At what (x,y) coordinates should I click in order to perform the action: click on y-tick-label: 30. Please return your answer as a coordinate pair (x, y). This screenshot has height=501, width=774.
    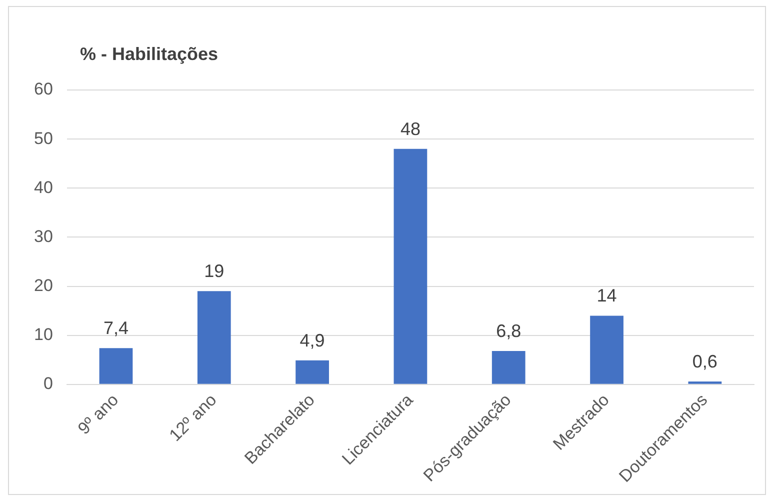
    Looking at the image, I should click on (43, 236).